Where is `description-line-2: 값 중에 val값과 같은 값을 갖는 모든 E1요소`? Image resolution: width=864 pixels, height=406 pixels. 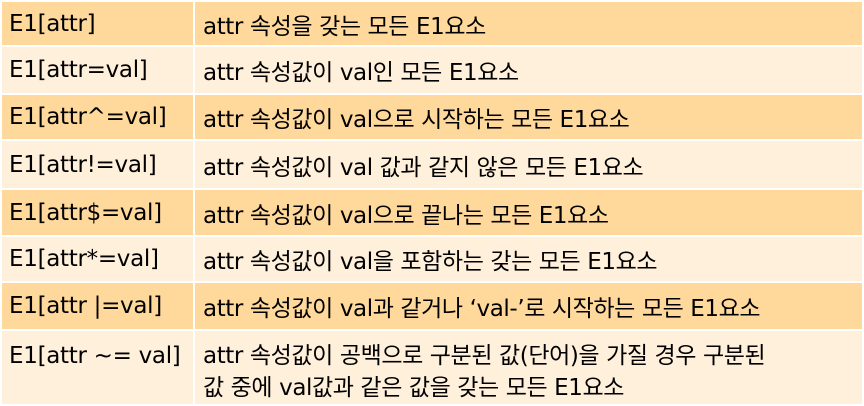 description-line-2: 값 중에 val값과 같은 값을 갖는 모든 E1요소 is located at coordinates (414, 388).